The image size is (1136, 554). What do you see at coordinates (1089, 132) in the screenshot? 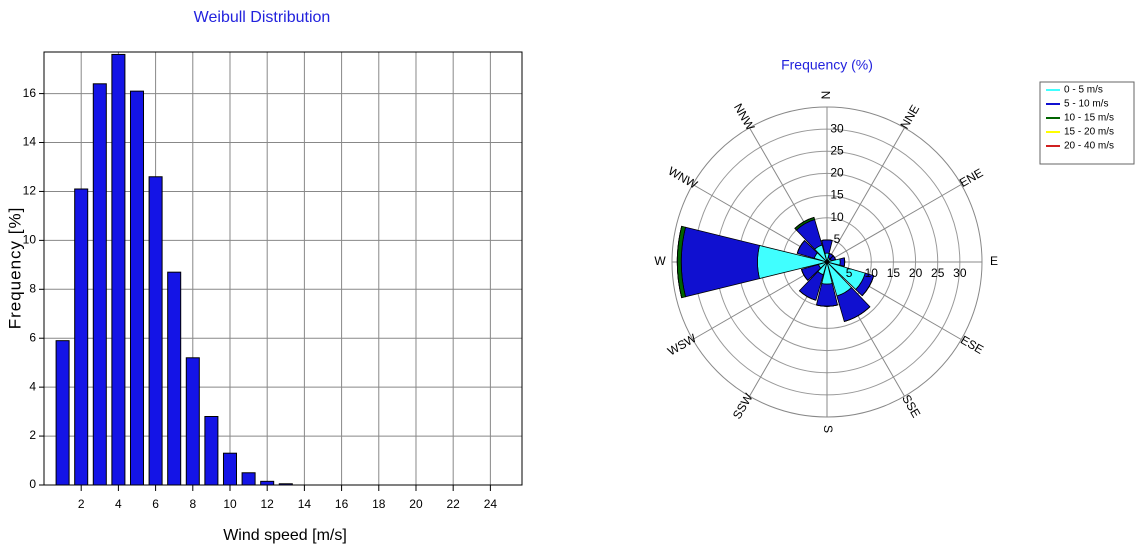
I see `legend-label: 15 - 20 m/s` at bounding box center [1089, 132].